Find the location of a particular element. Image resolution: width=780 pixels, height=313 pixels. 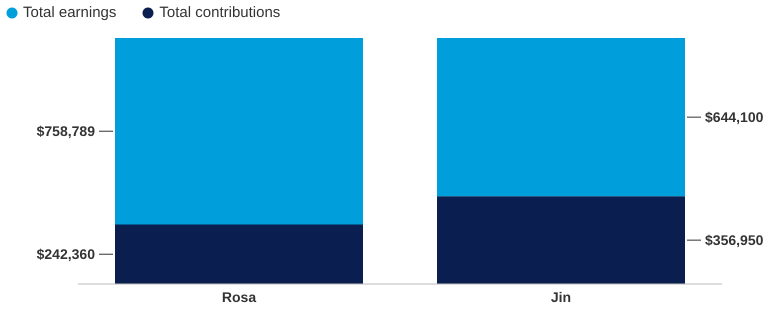

x-tick-label: Rosa is located at coordinates (239, 296).